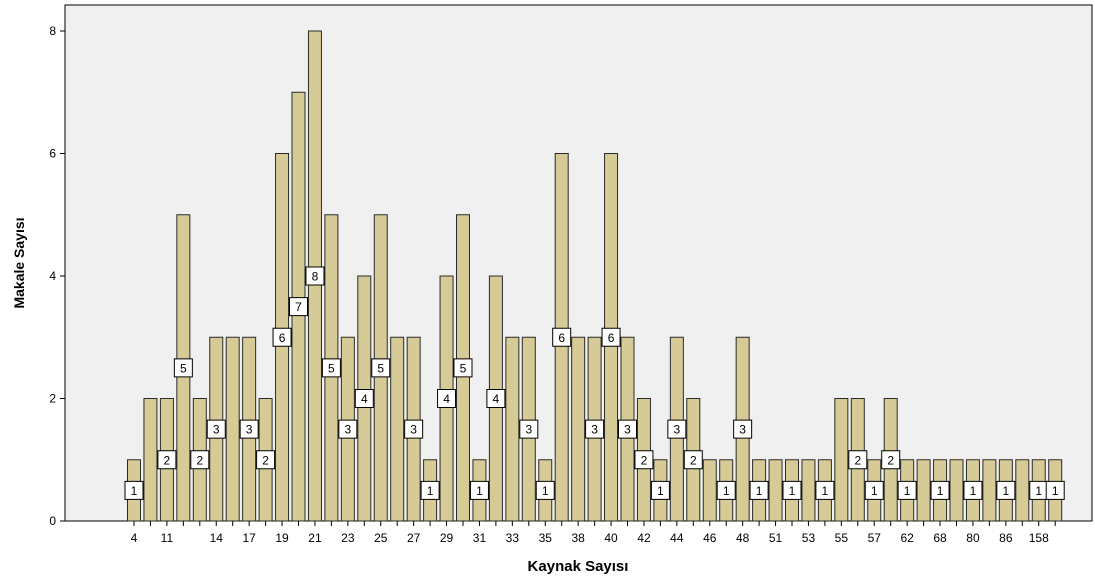 The width and height of the screenshot is (1095, 578). I want to click on x-tick-label: 48, so click(743, 538).